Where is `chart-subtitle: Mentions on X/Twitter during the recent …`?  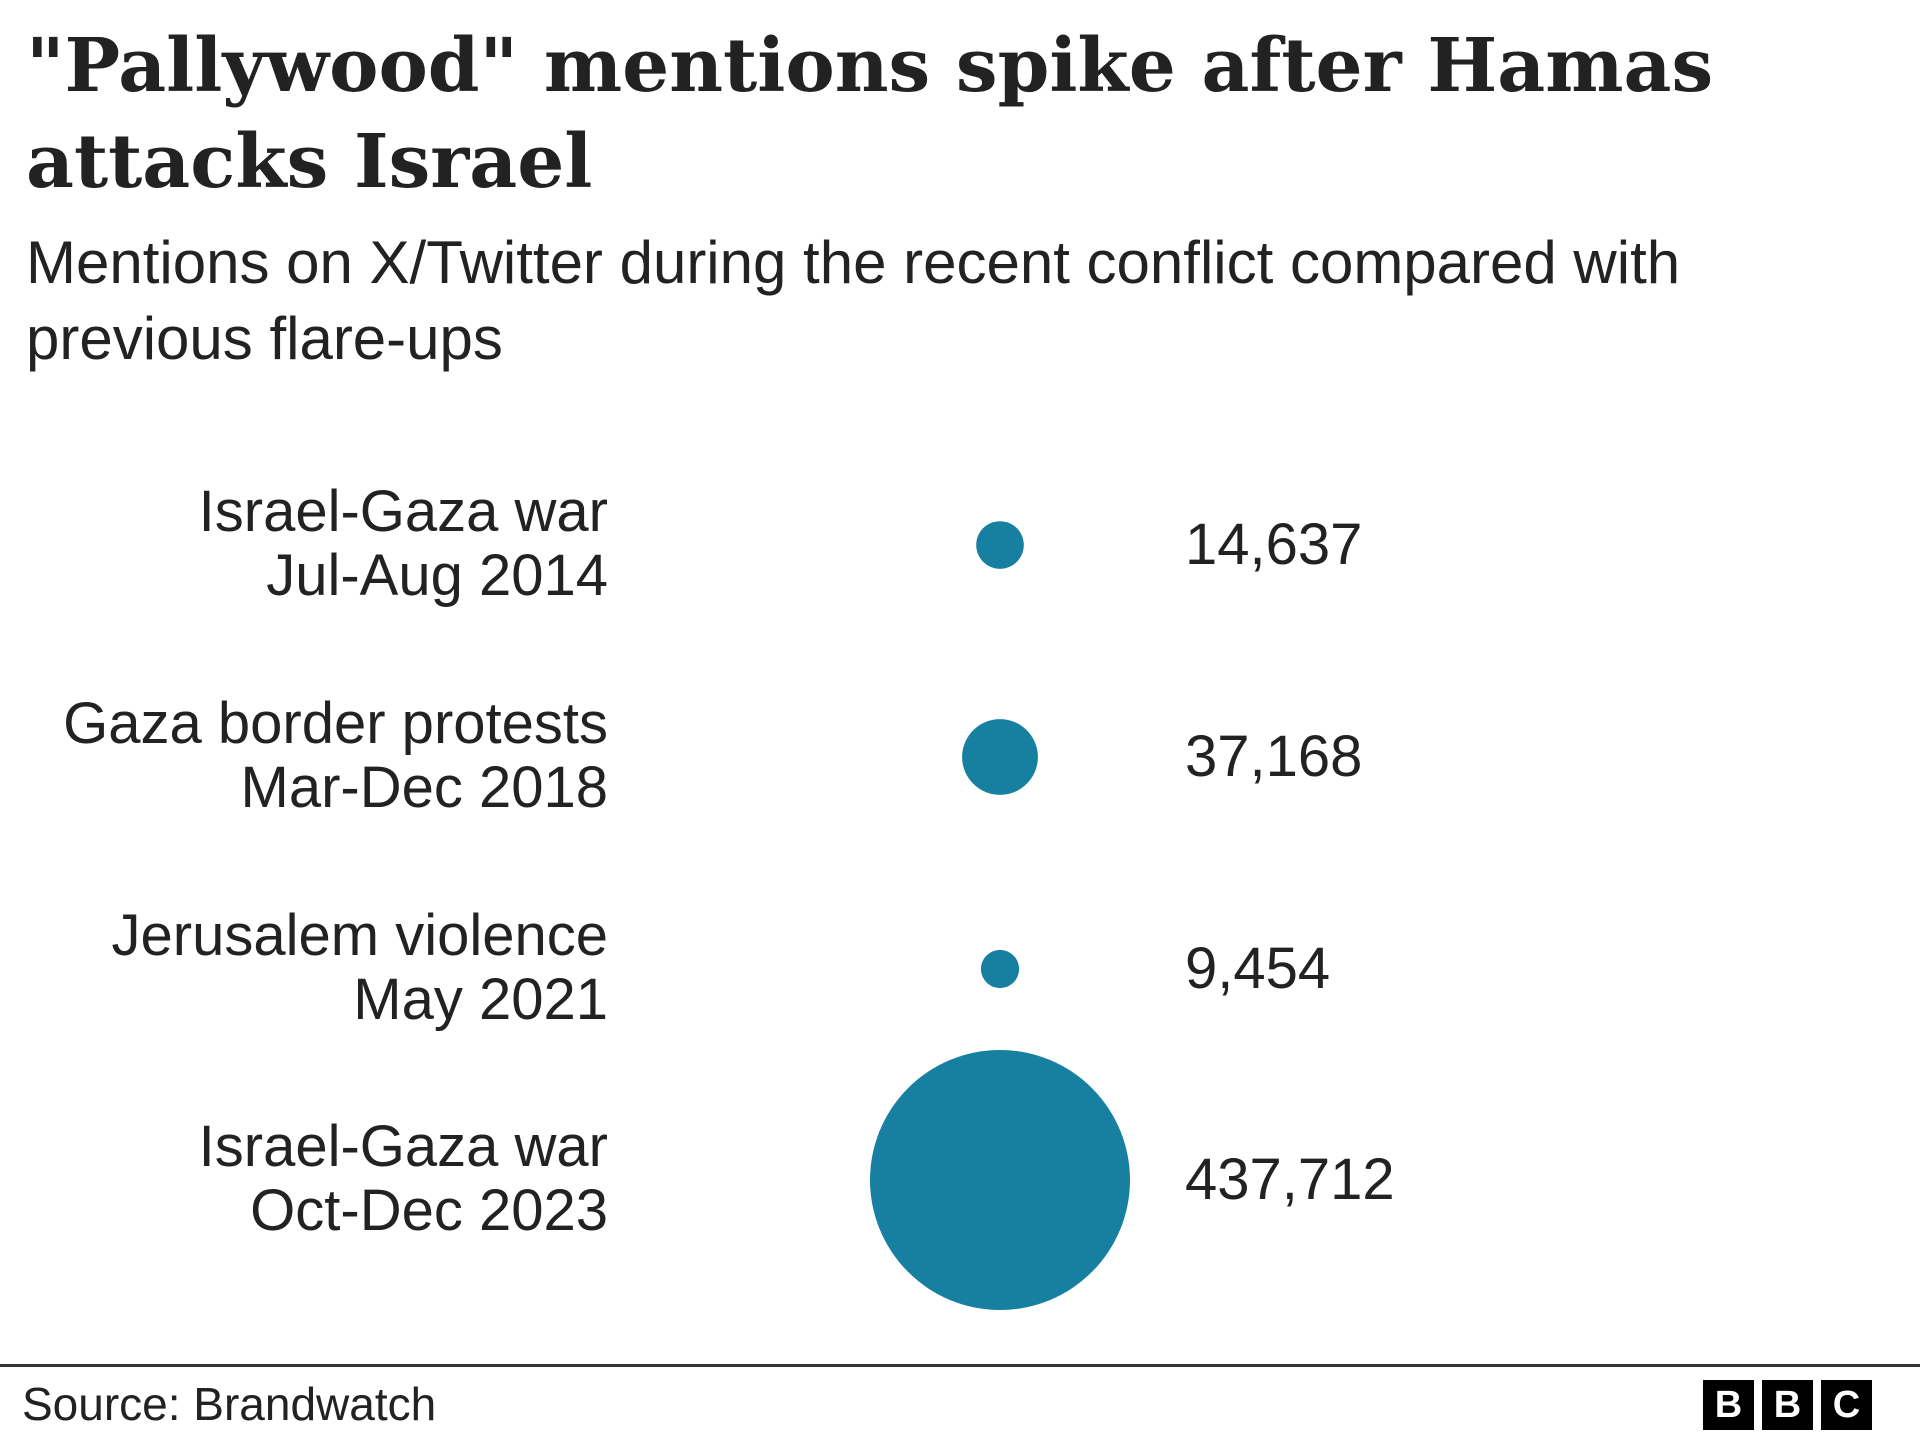
chart-subtitle: Mentions on X/Twitter during the recent … is located at coordinates (853, 300).